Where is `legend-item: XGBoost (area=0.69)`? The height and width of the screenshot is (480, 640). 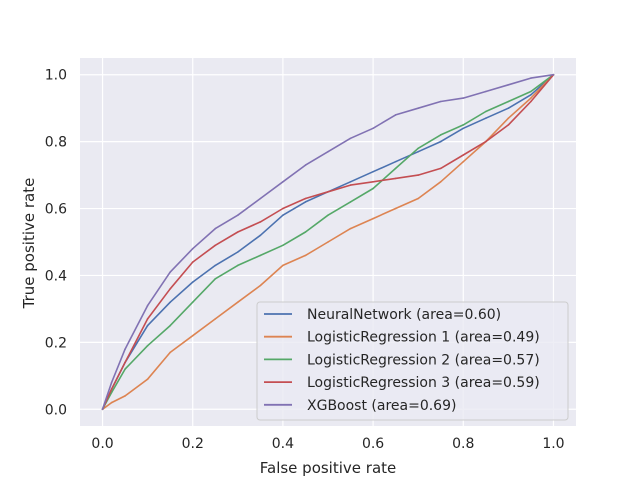
legend-item: XGBoost (area=0.69) is located at coordinates (360, 406).